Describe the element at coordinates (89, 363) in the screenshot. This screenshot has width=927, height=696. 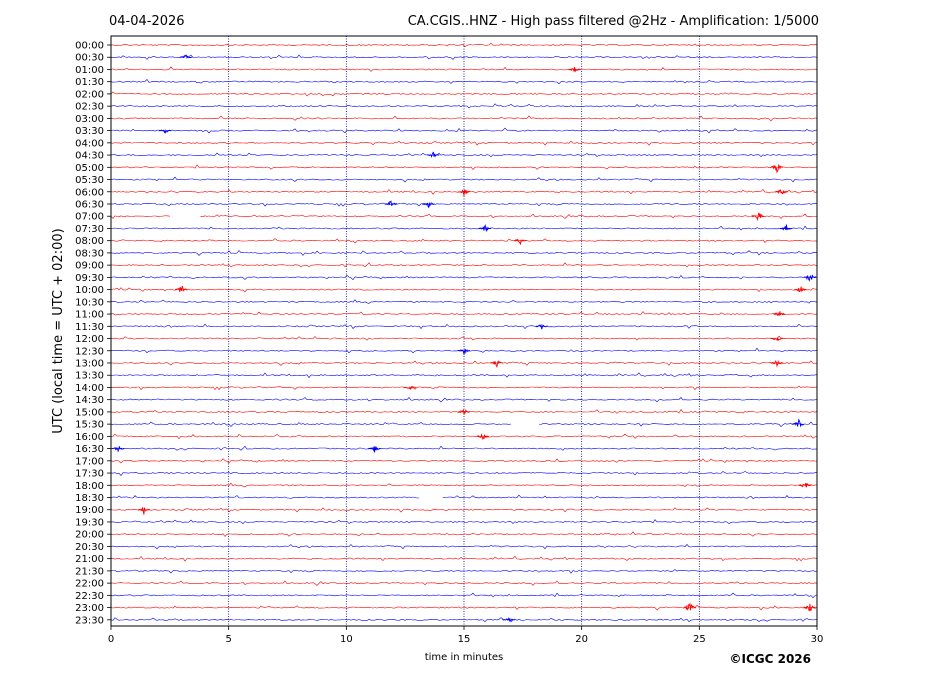
I see `y-tick-label-1300: 13:00` at that location.